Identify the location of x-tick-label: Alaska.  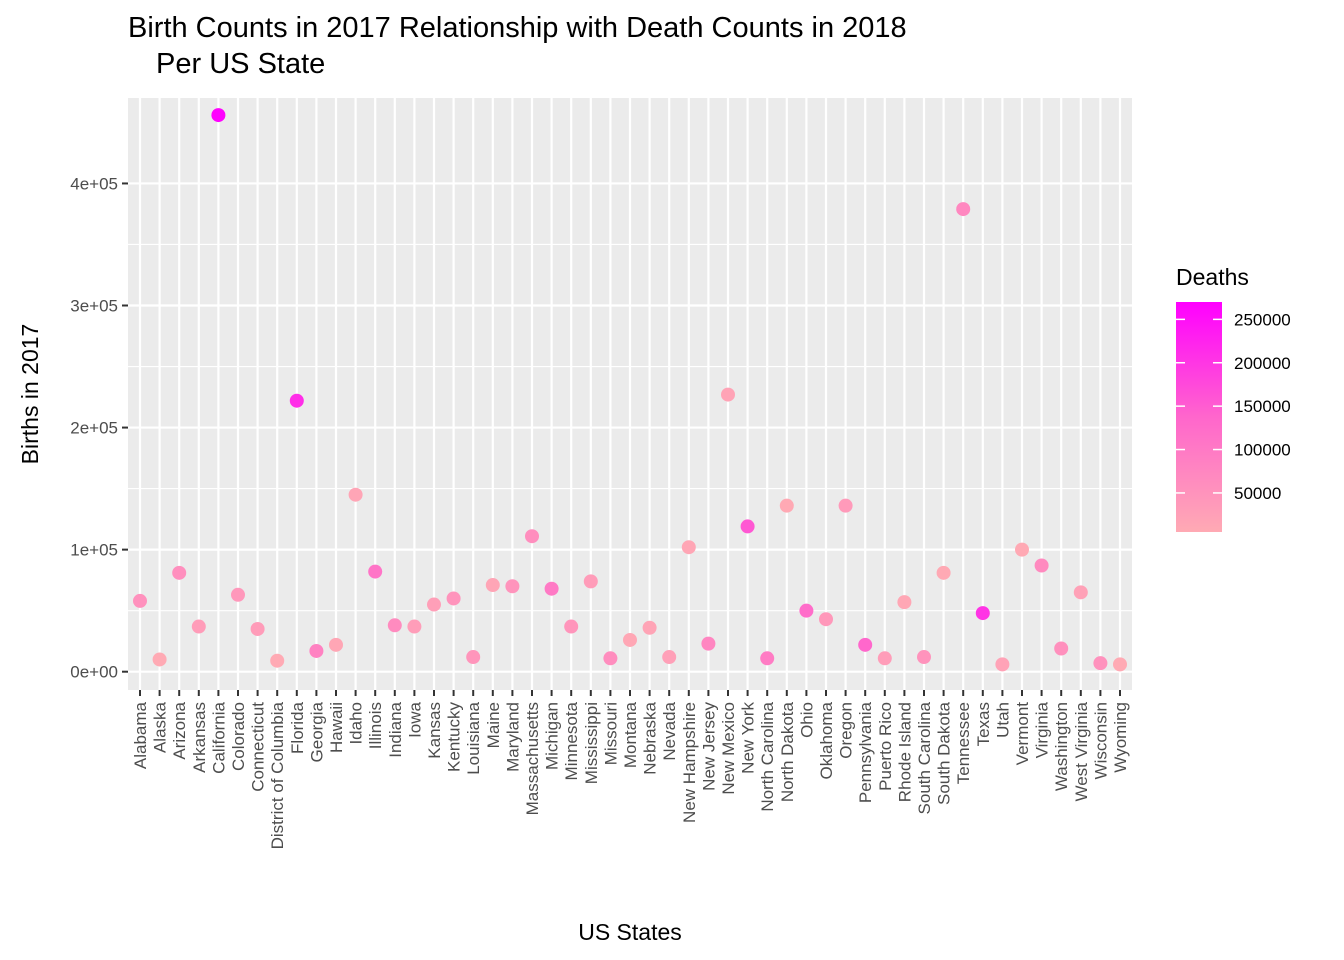
(160, 727).